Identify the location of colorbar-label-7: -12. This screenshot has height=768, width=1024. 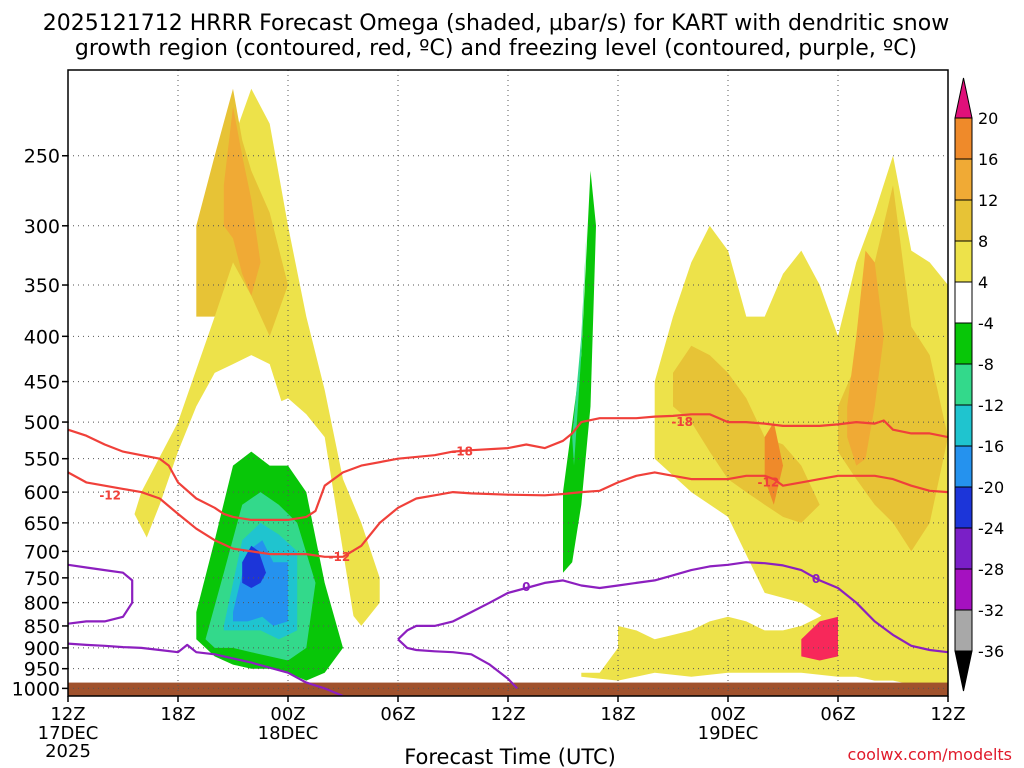
(991, 405).